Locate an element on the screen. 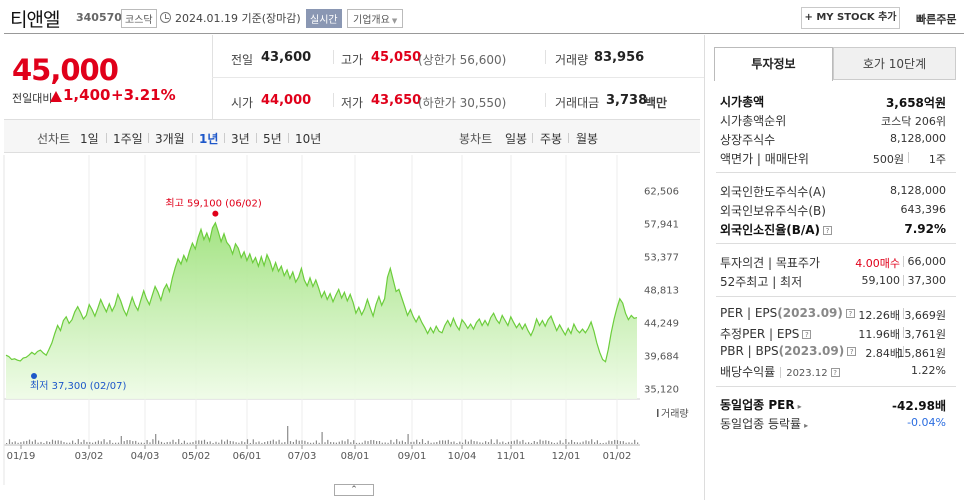  per-eps-label: PER | EPS(2023.09)? is located at coordinates (787, 313).